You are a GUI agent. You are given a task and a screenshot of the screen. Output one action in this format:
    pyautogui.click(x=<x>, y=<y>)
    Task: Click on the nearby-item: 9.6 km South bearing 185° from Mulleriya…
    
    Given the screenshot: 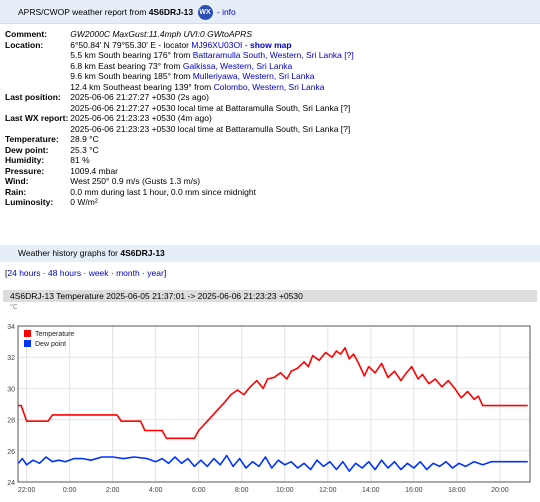 What is the action you would take?
    pyautogui.click(x=211, y=76)
    